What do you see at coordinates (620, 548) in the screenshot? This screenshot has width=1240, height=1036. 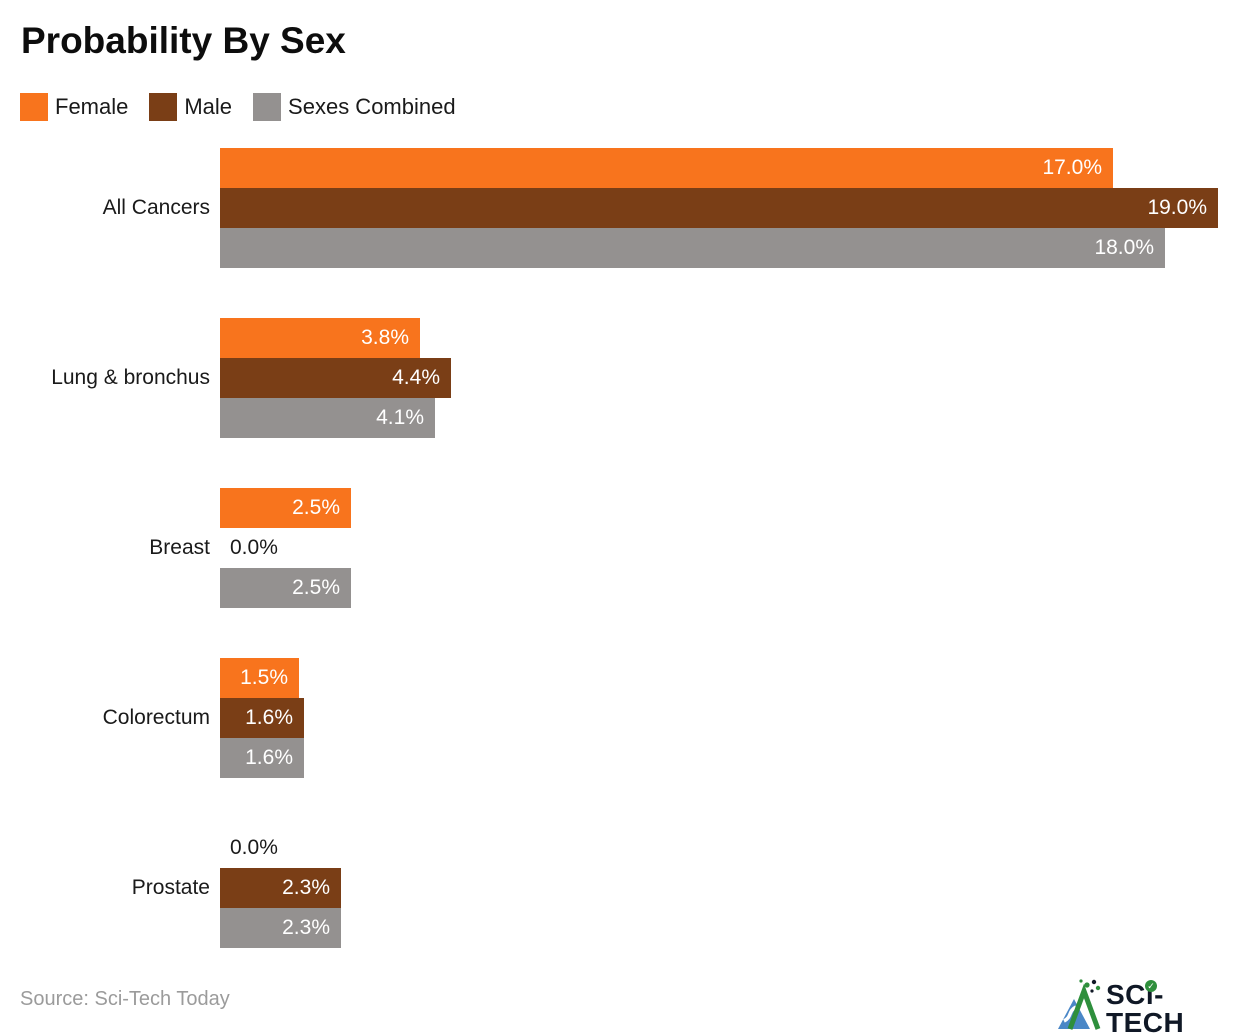 I see `bar-group: Breast 2.5% 0.0% 2.5%` at bounding box center [620, 548].